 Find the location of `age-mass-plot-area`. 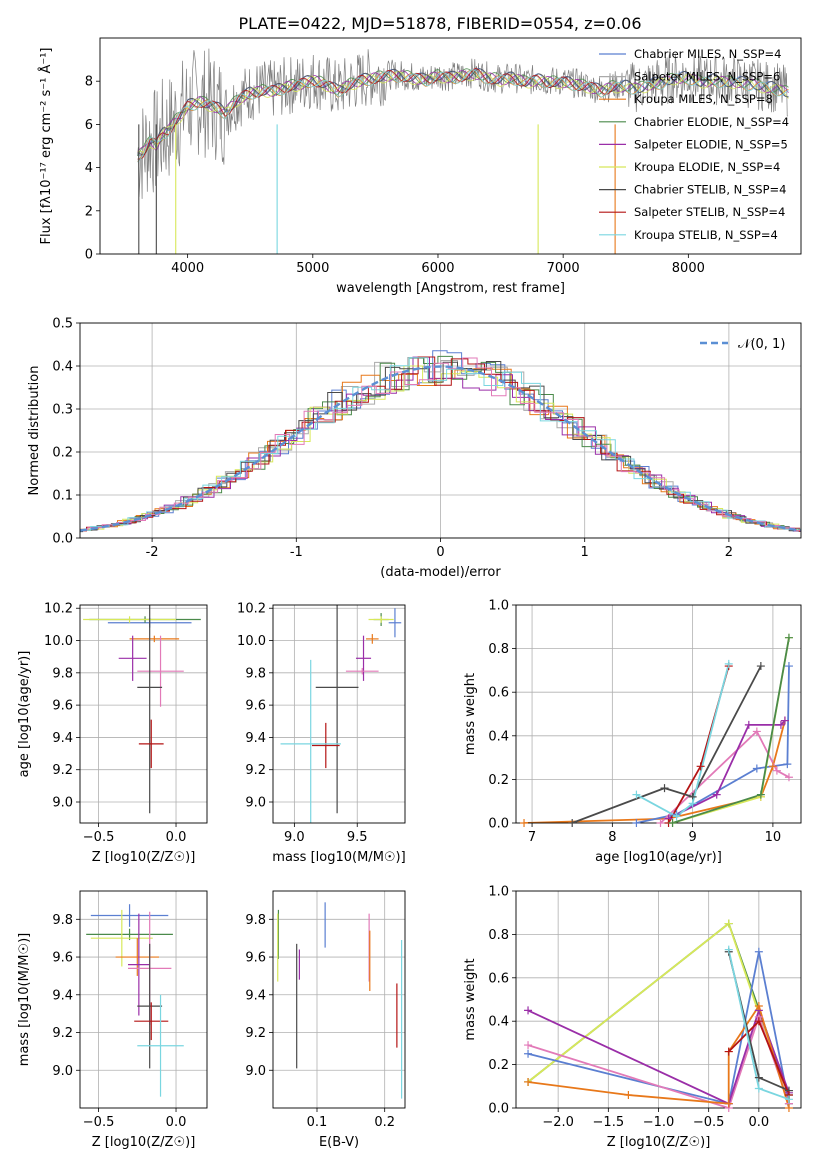

age-mass-plot-area is located at coordinates (339, 714).